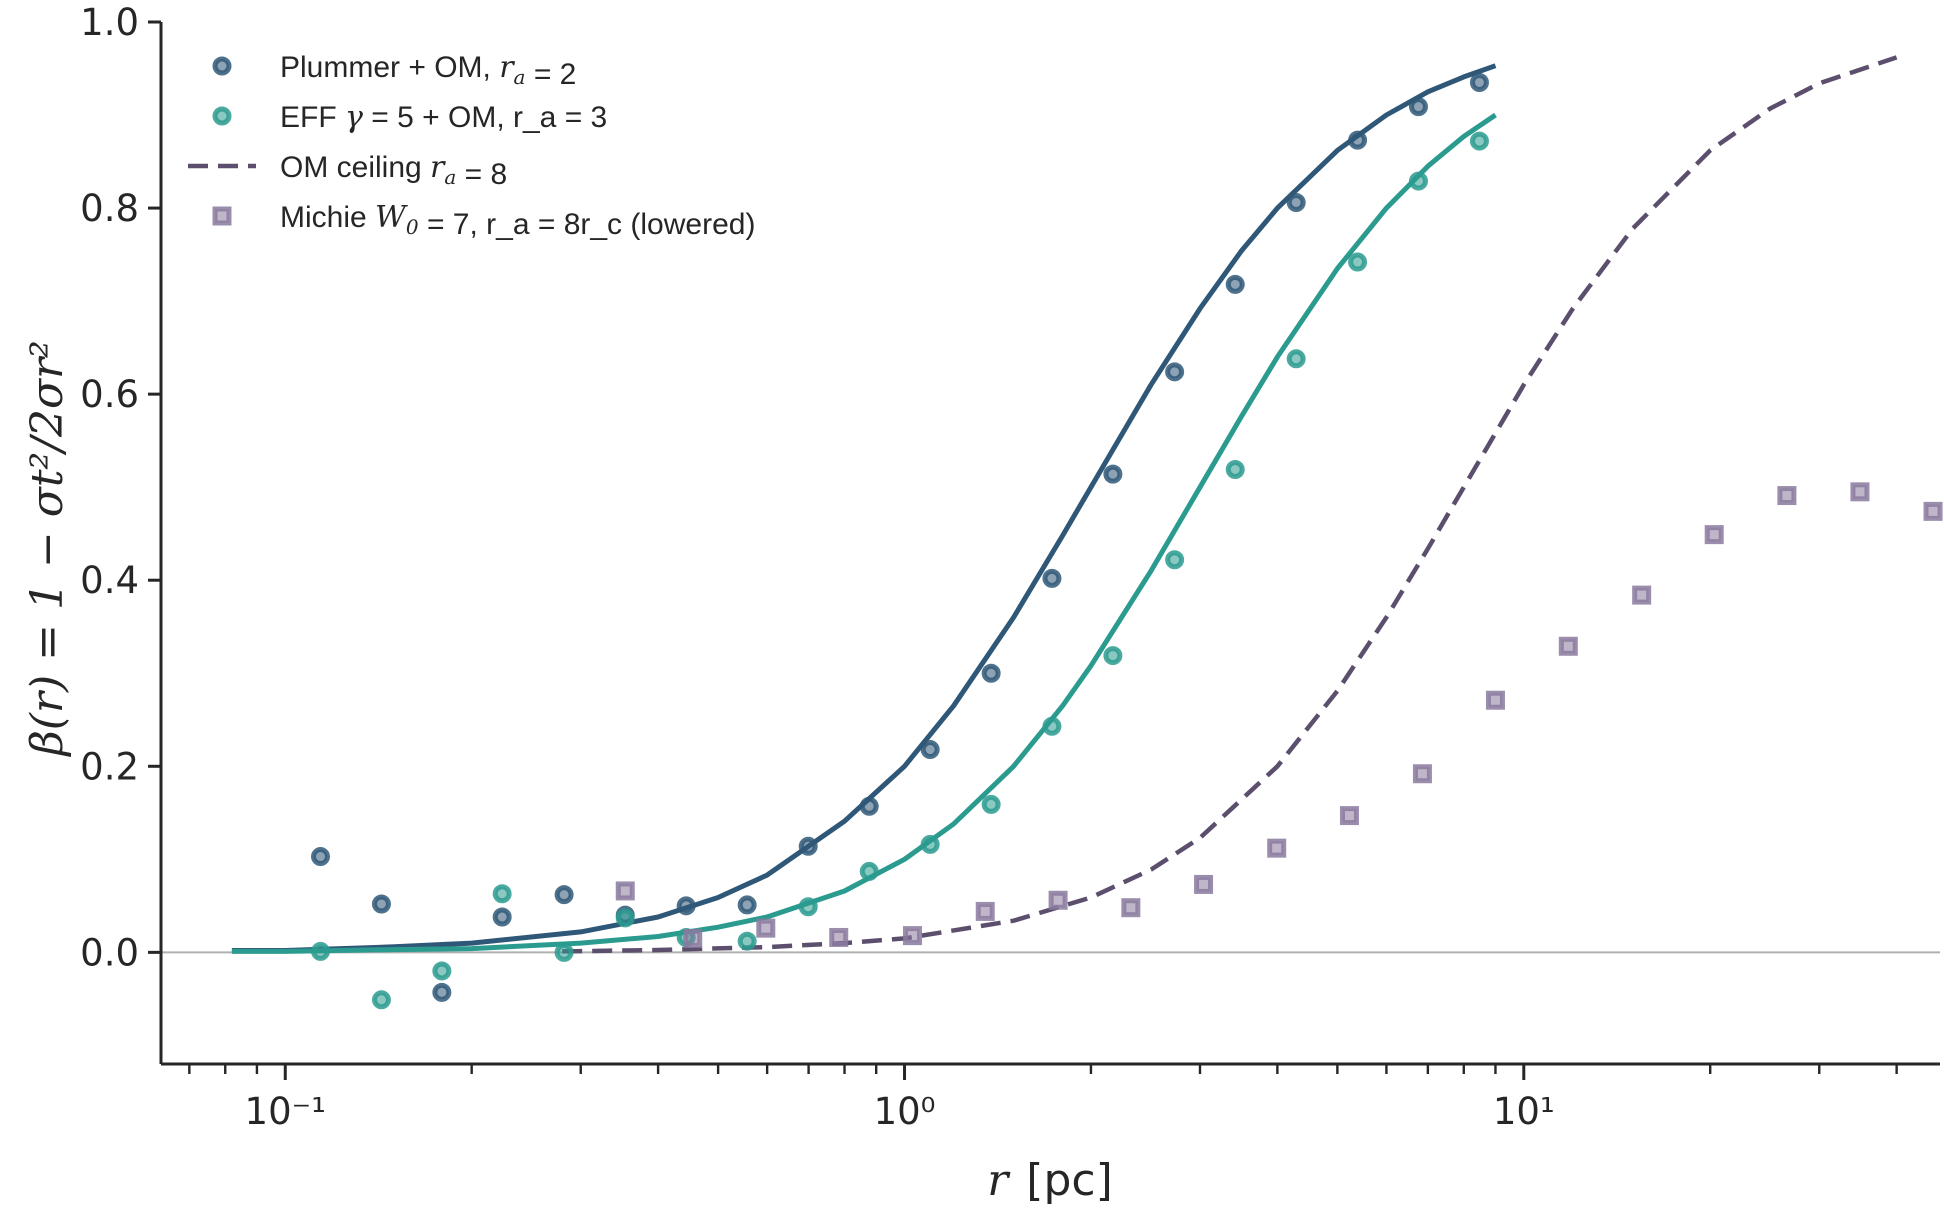  I want to click on legend-label: Plummer + OM, ra = 2, so click(428, 70).